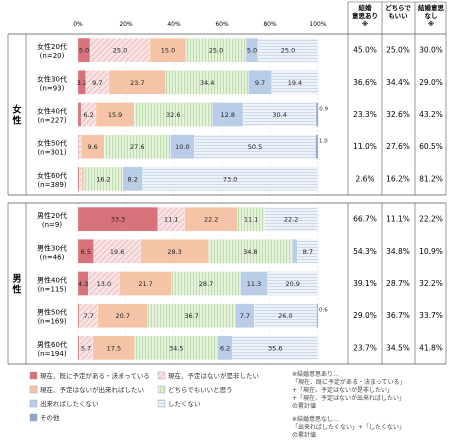  Describe the element at coordinates (254, 284) in the screenshot. I see `bar-value-label: 11.3` at that location.